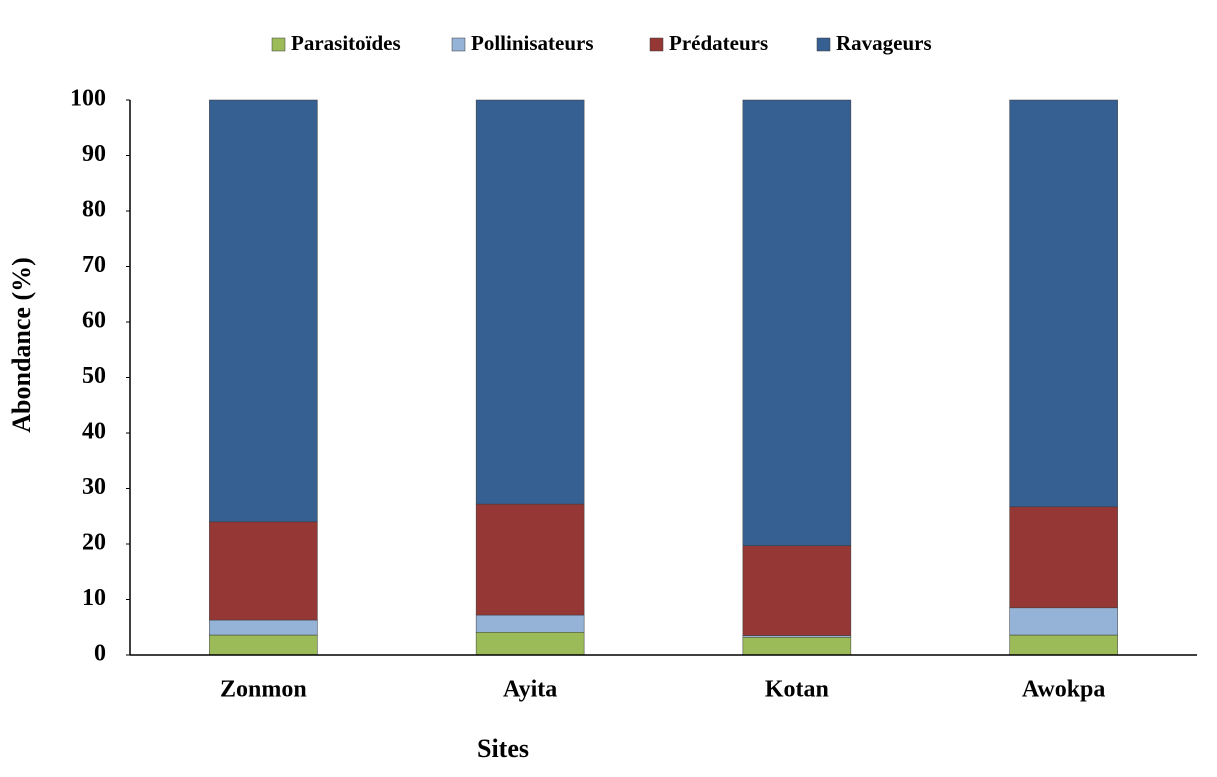 The image size is (1217, 777). Describe the element at coordinates (100, 654) in the screenshot. I see `y-tick-label: 0` at that location.